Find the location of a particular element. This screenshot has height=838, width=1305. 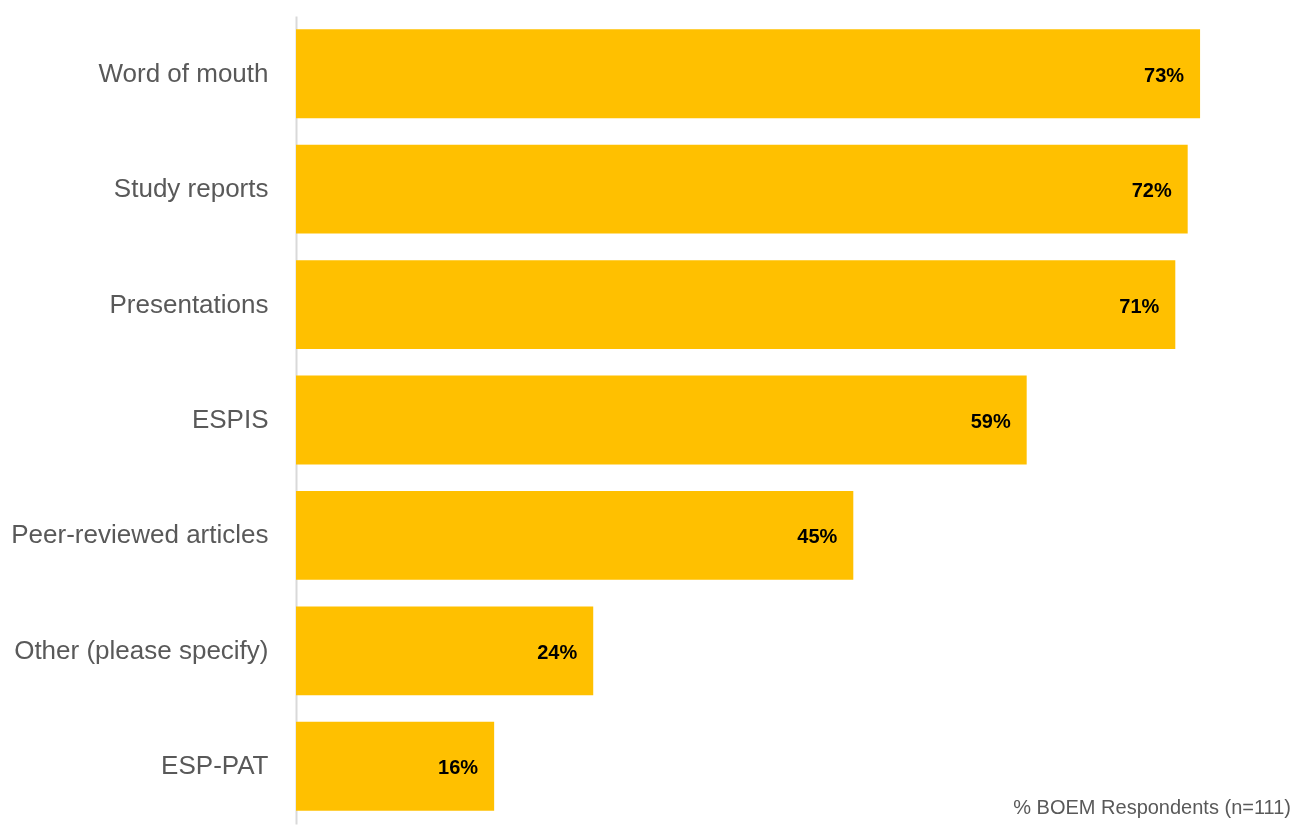

y-tick-label: Peer-reviewed articles is located at coordinates (140, 534).